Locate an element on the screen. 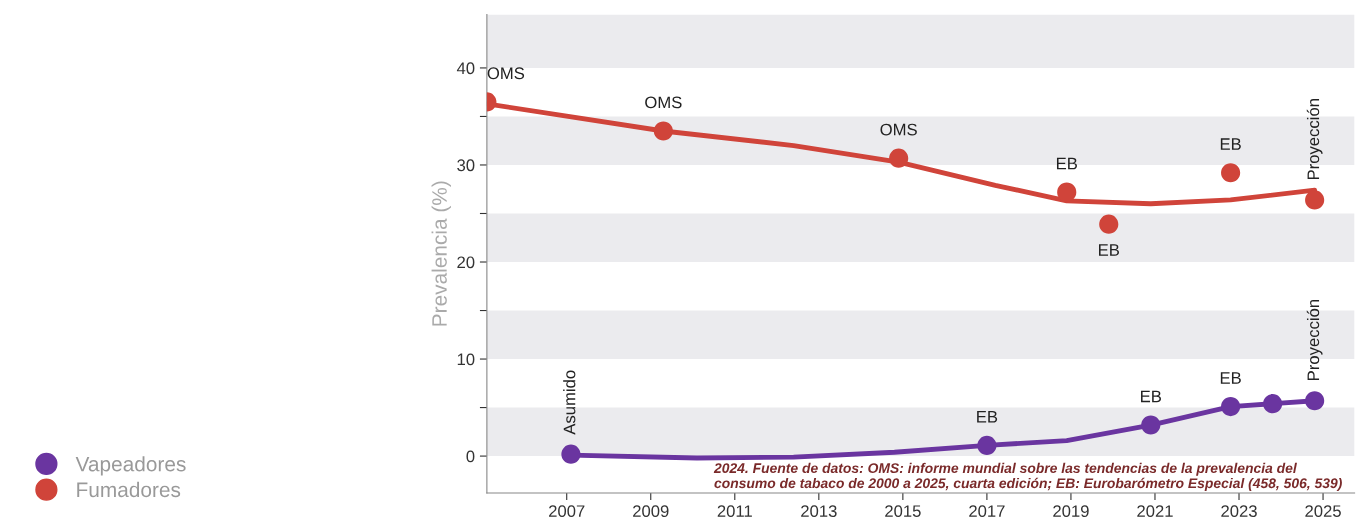 Image resolution: width=1360 pixels, height=520 pixels. x-tick-label: 2025 is located at coordinates (1323, 511).